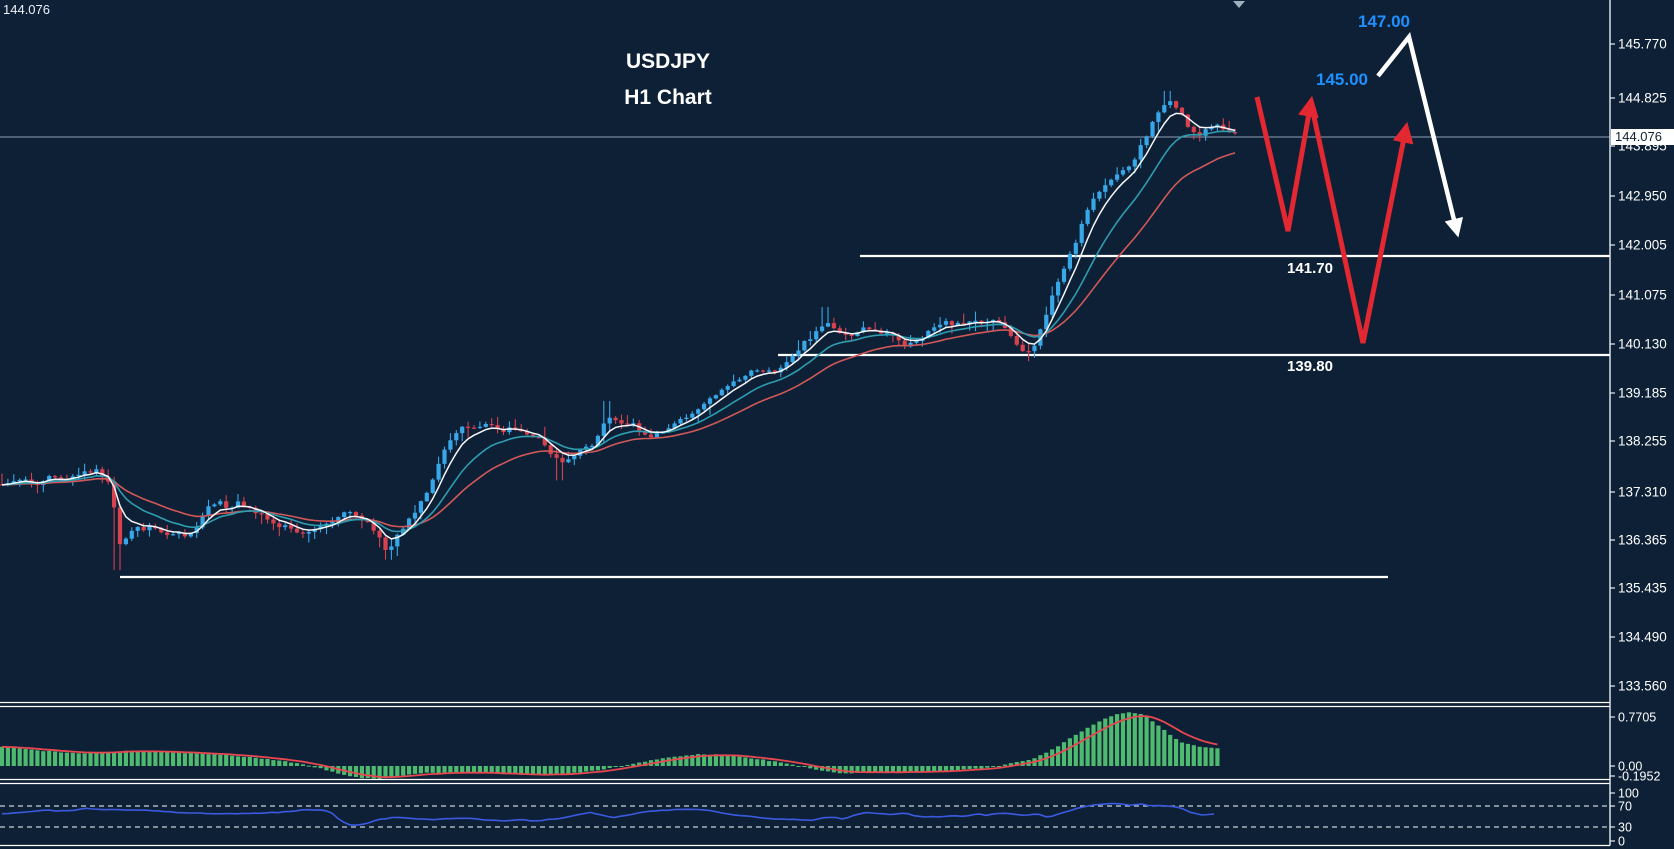 The image size is (1674, 849). I want to click on projection-annotations, so click(1359, 188).